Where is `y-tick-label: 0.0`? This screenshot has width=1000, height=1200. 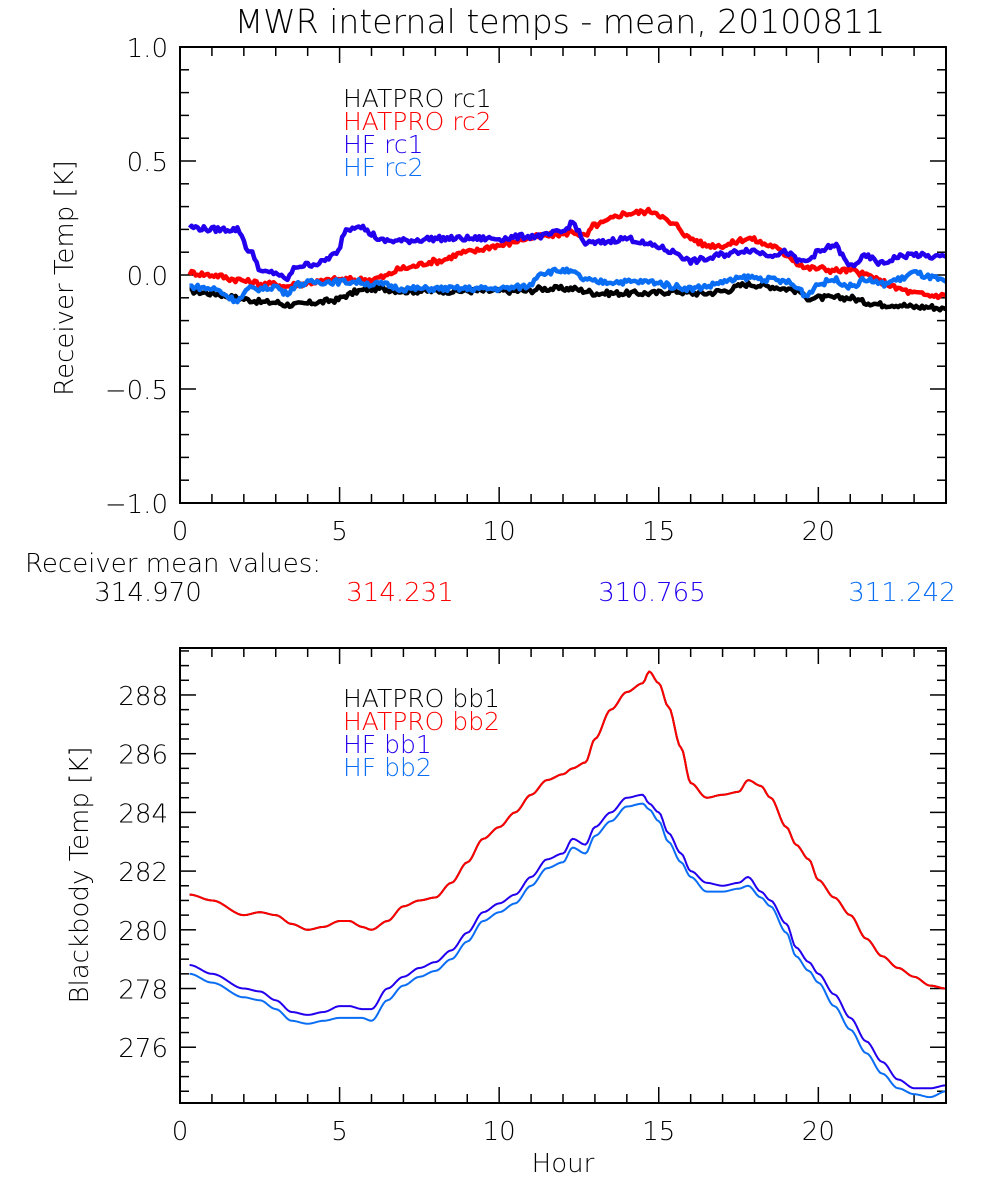
y-tick-label: 0.0 is located at coordinates (147, 277).